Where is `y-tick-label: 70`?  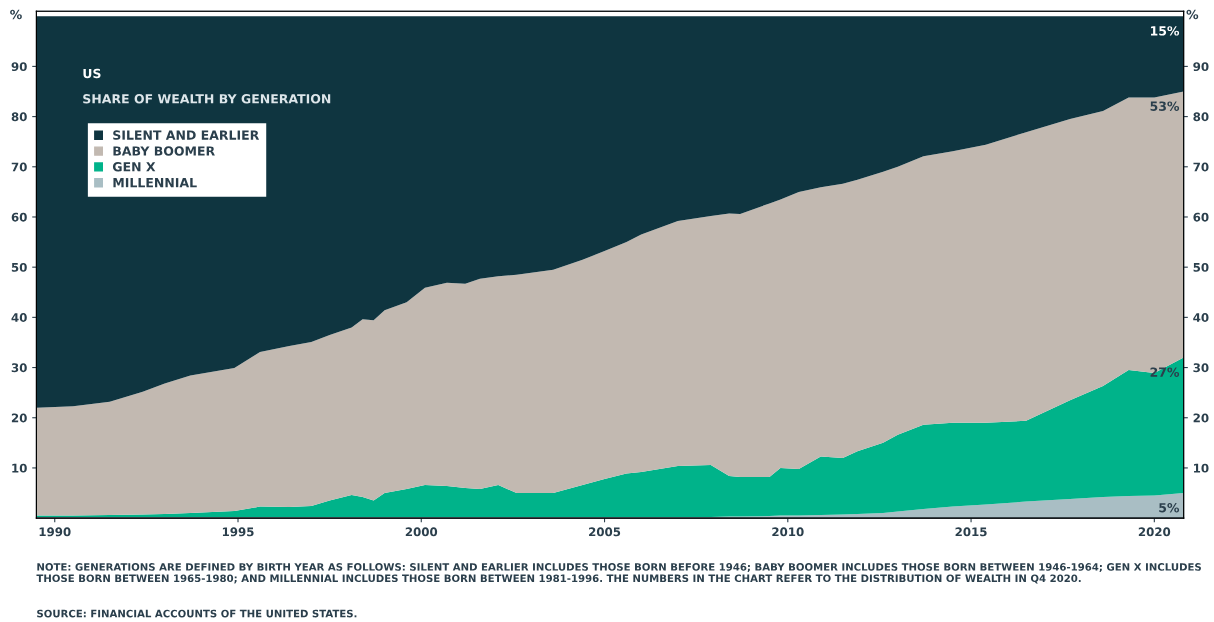 y-tick-label: 70 is located at coordinates (19, 167).